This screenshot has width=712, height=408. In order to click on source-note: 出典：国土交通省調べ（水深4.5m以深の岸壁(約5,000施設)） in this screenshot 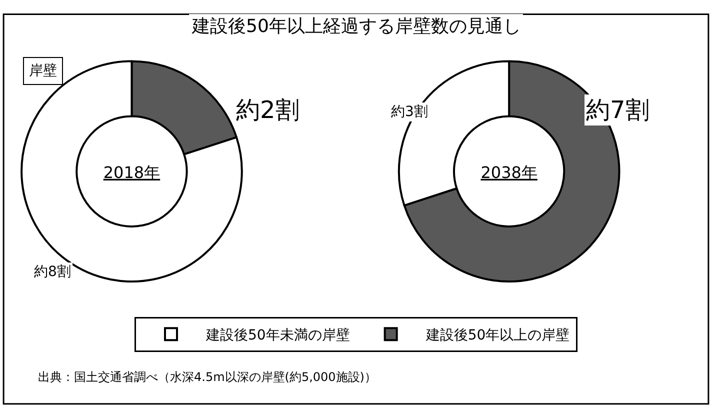, I will do `click(207, 377)`.